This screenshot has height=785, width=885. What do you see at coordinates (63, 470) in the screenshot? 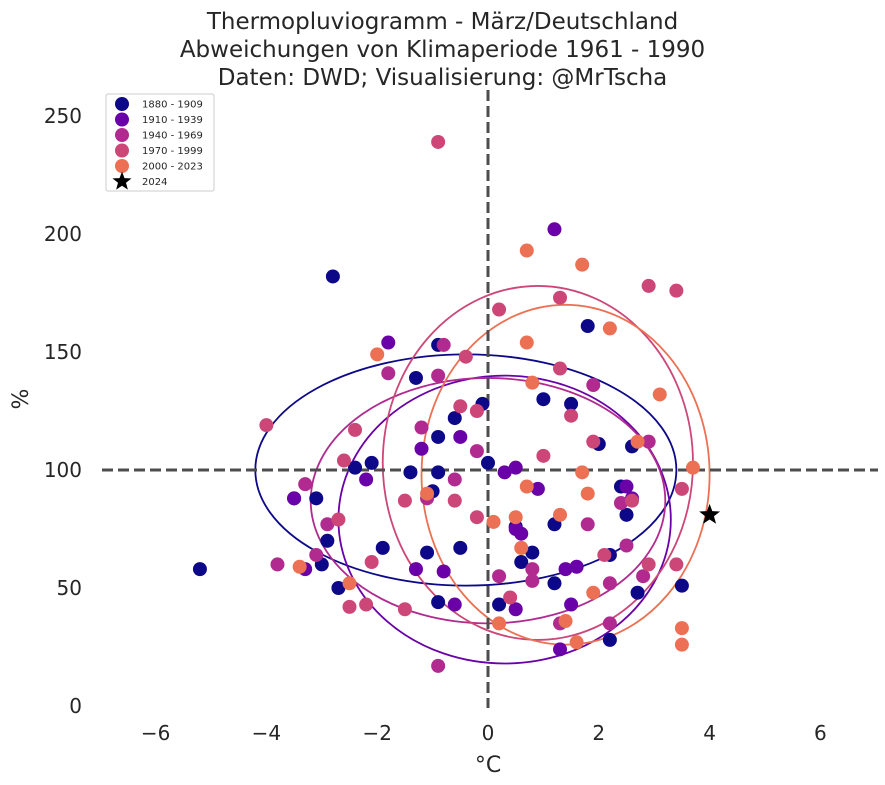
I see `y-tick-label: 100` at bounding box center [63, 470].